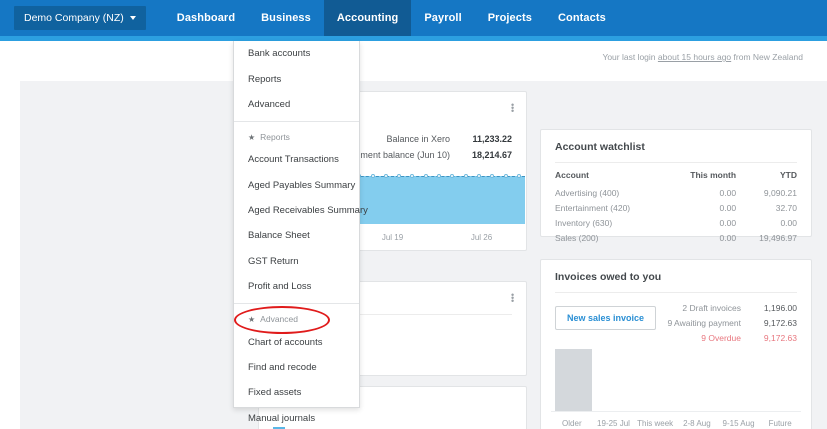 The height and width of the screenshot is (429, 827). I want to click on column-header-account: Account, so click(572, 175).